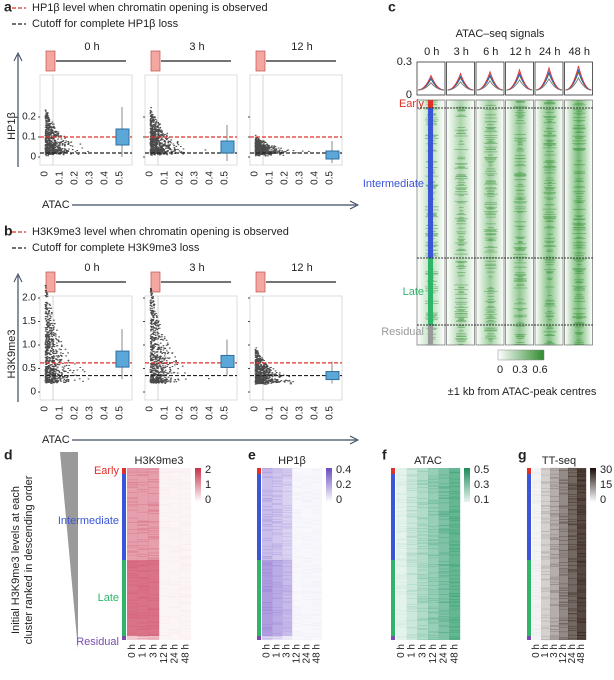 This screenshot has width=614, height=680. I want to click on time-label: 48 h, so click(579, 52).